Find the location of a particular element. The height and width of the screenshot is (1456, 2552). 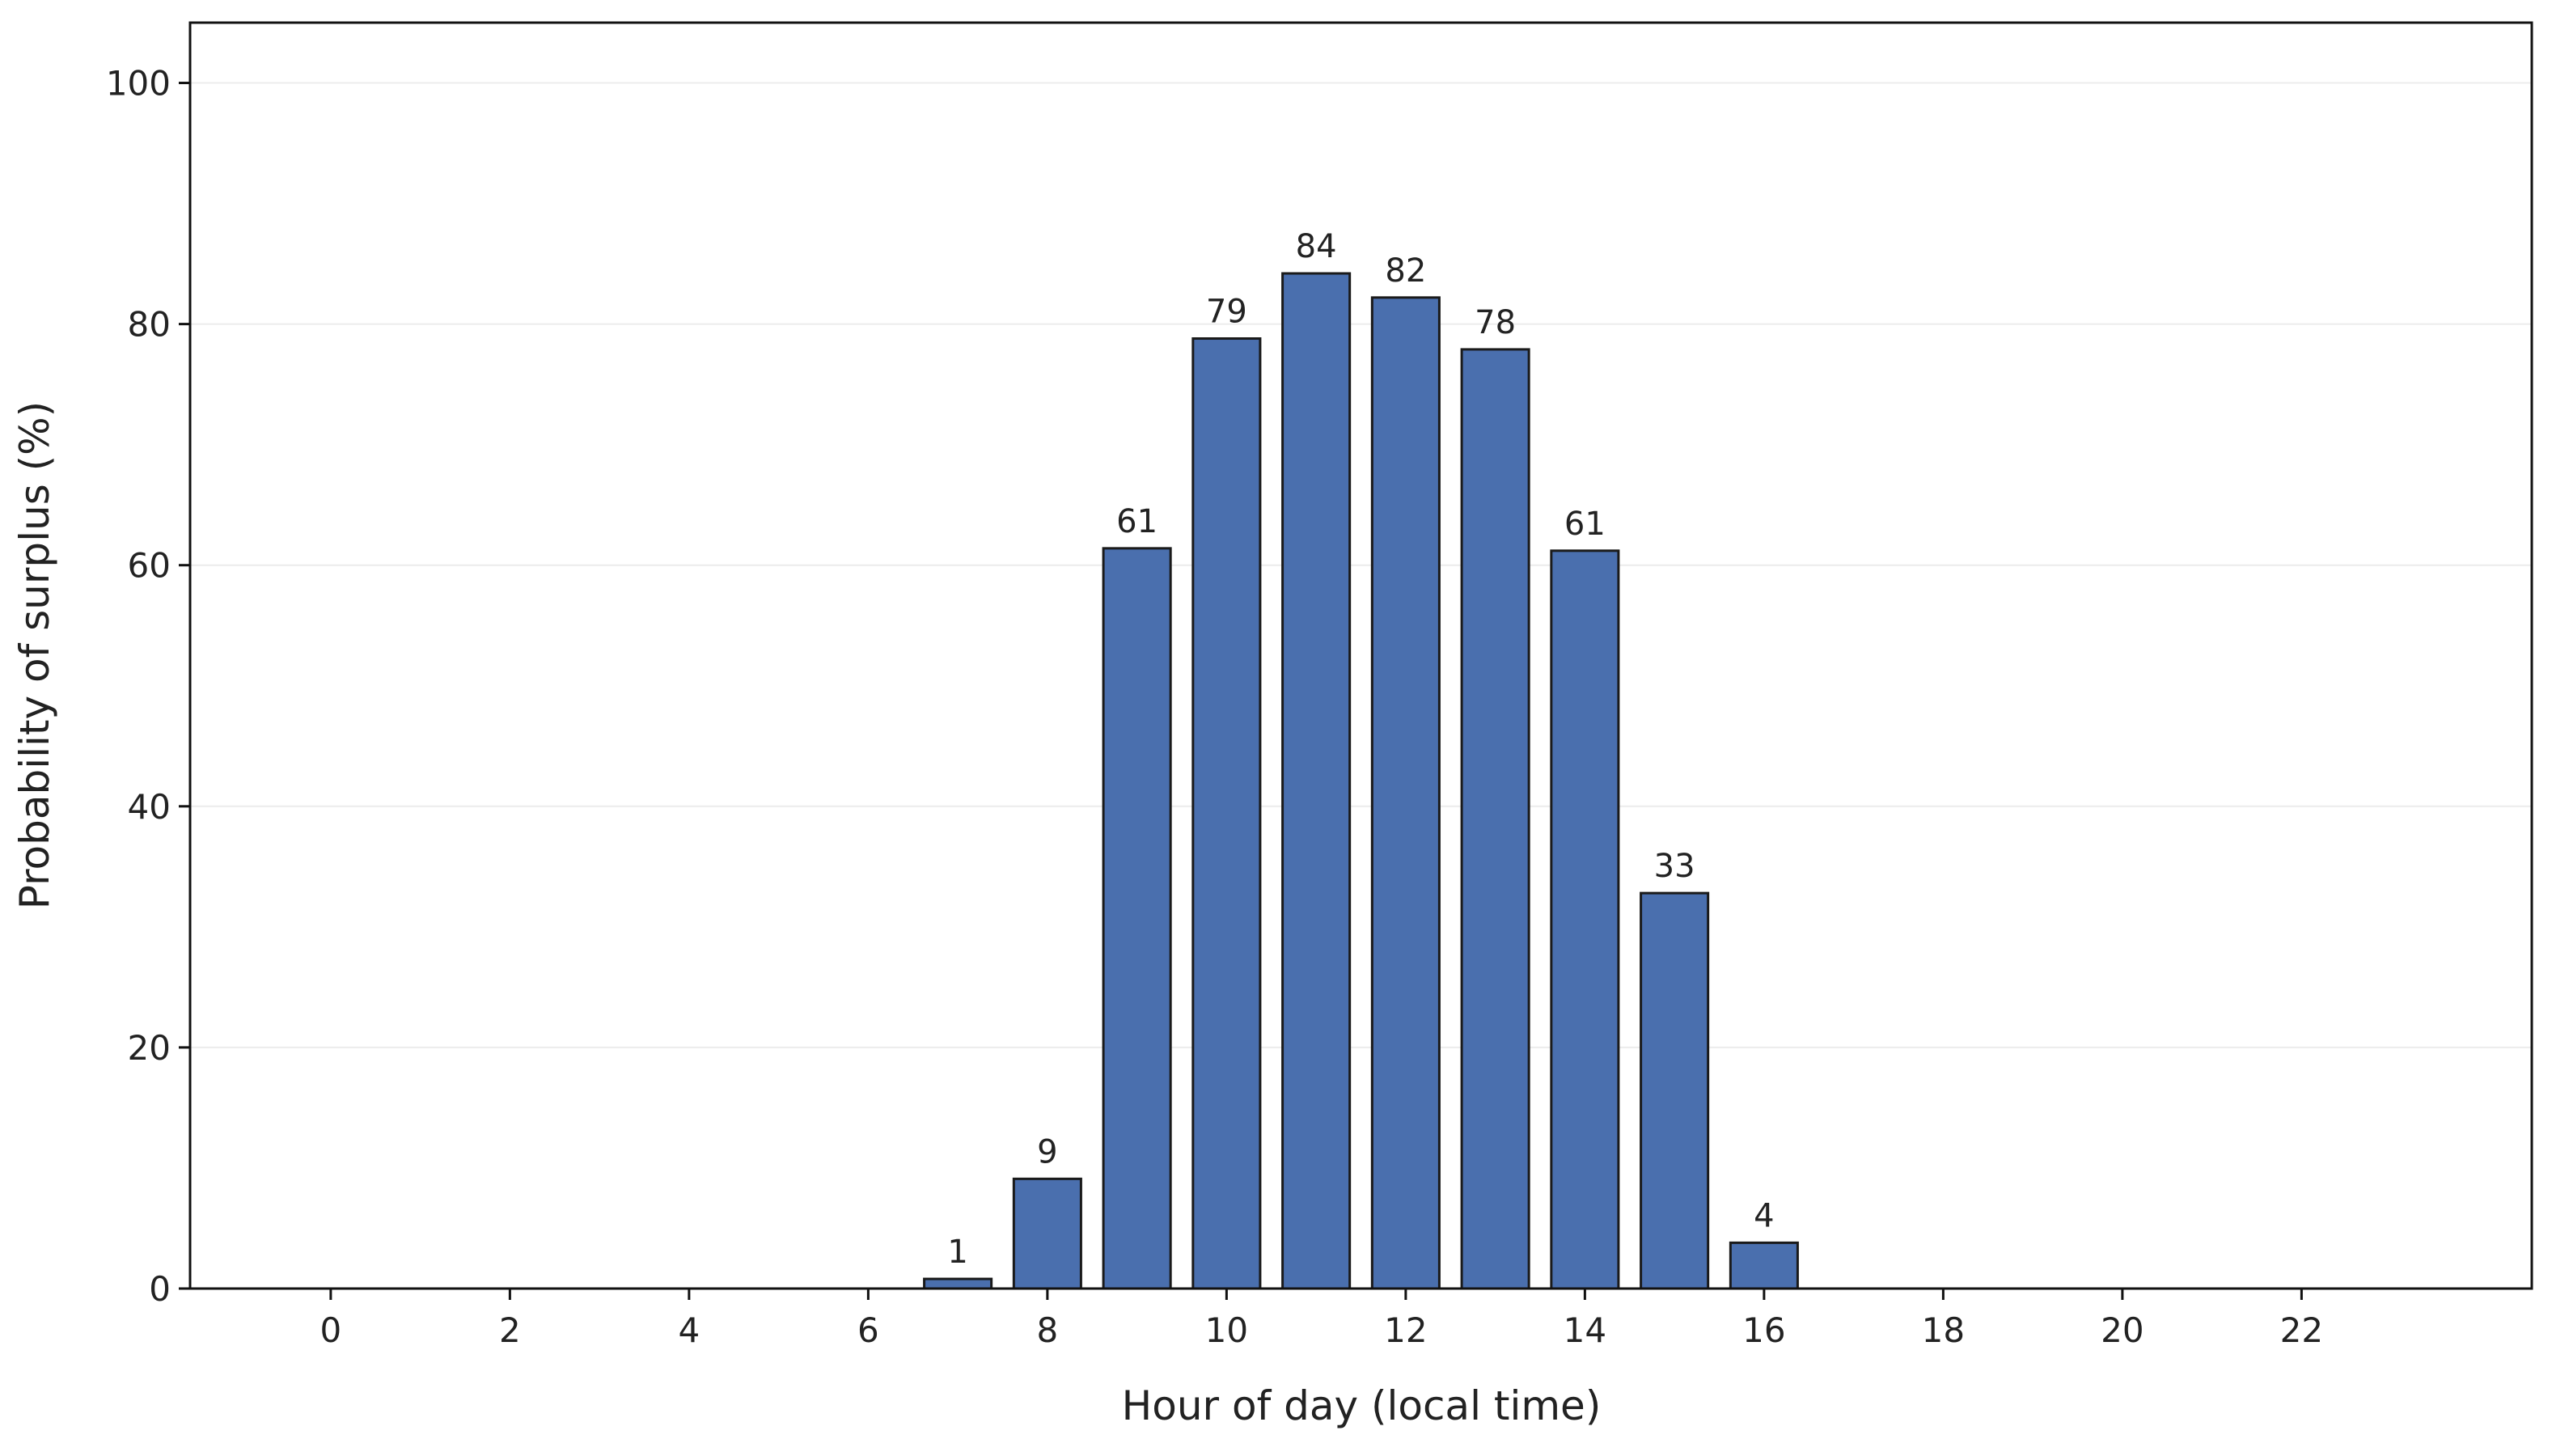

x-tick-label: 8 is located at coordinates (1048, 1330).